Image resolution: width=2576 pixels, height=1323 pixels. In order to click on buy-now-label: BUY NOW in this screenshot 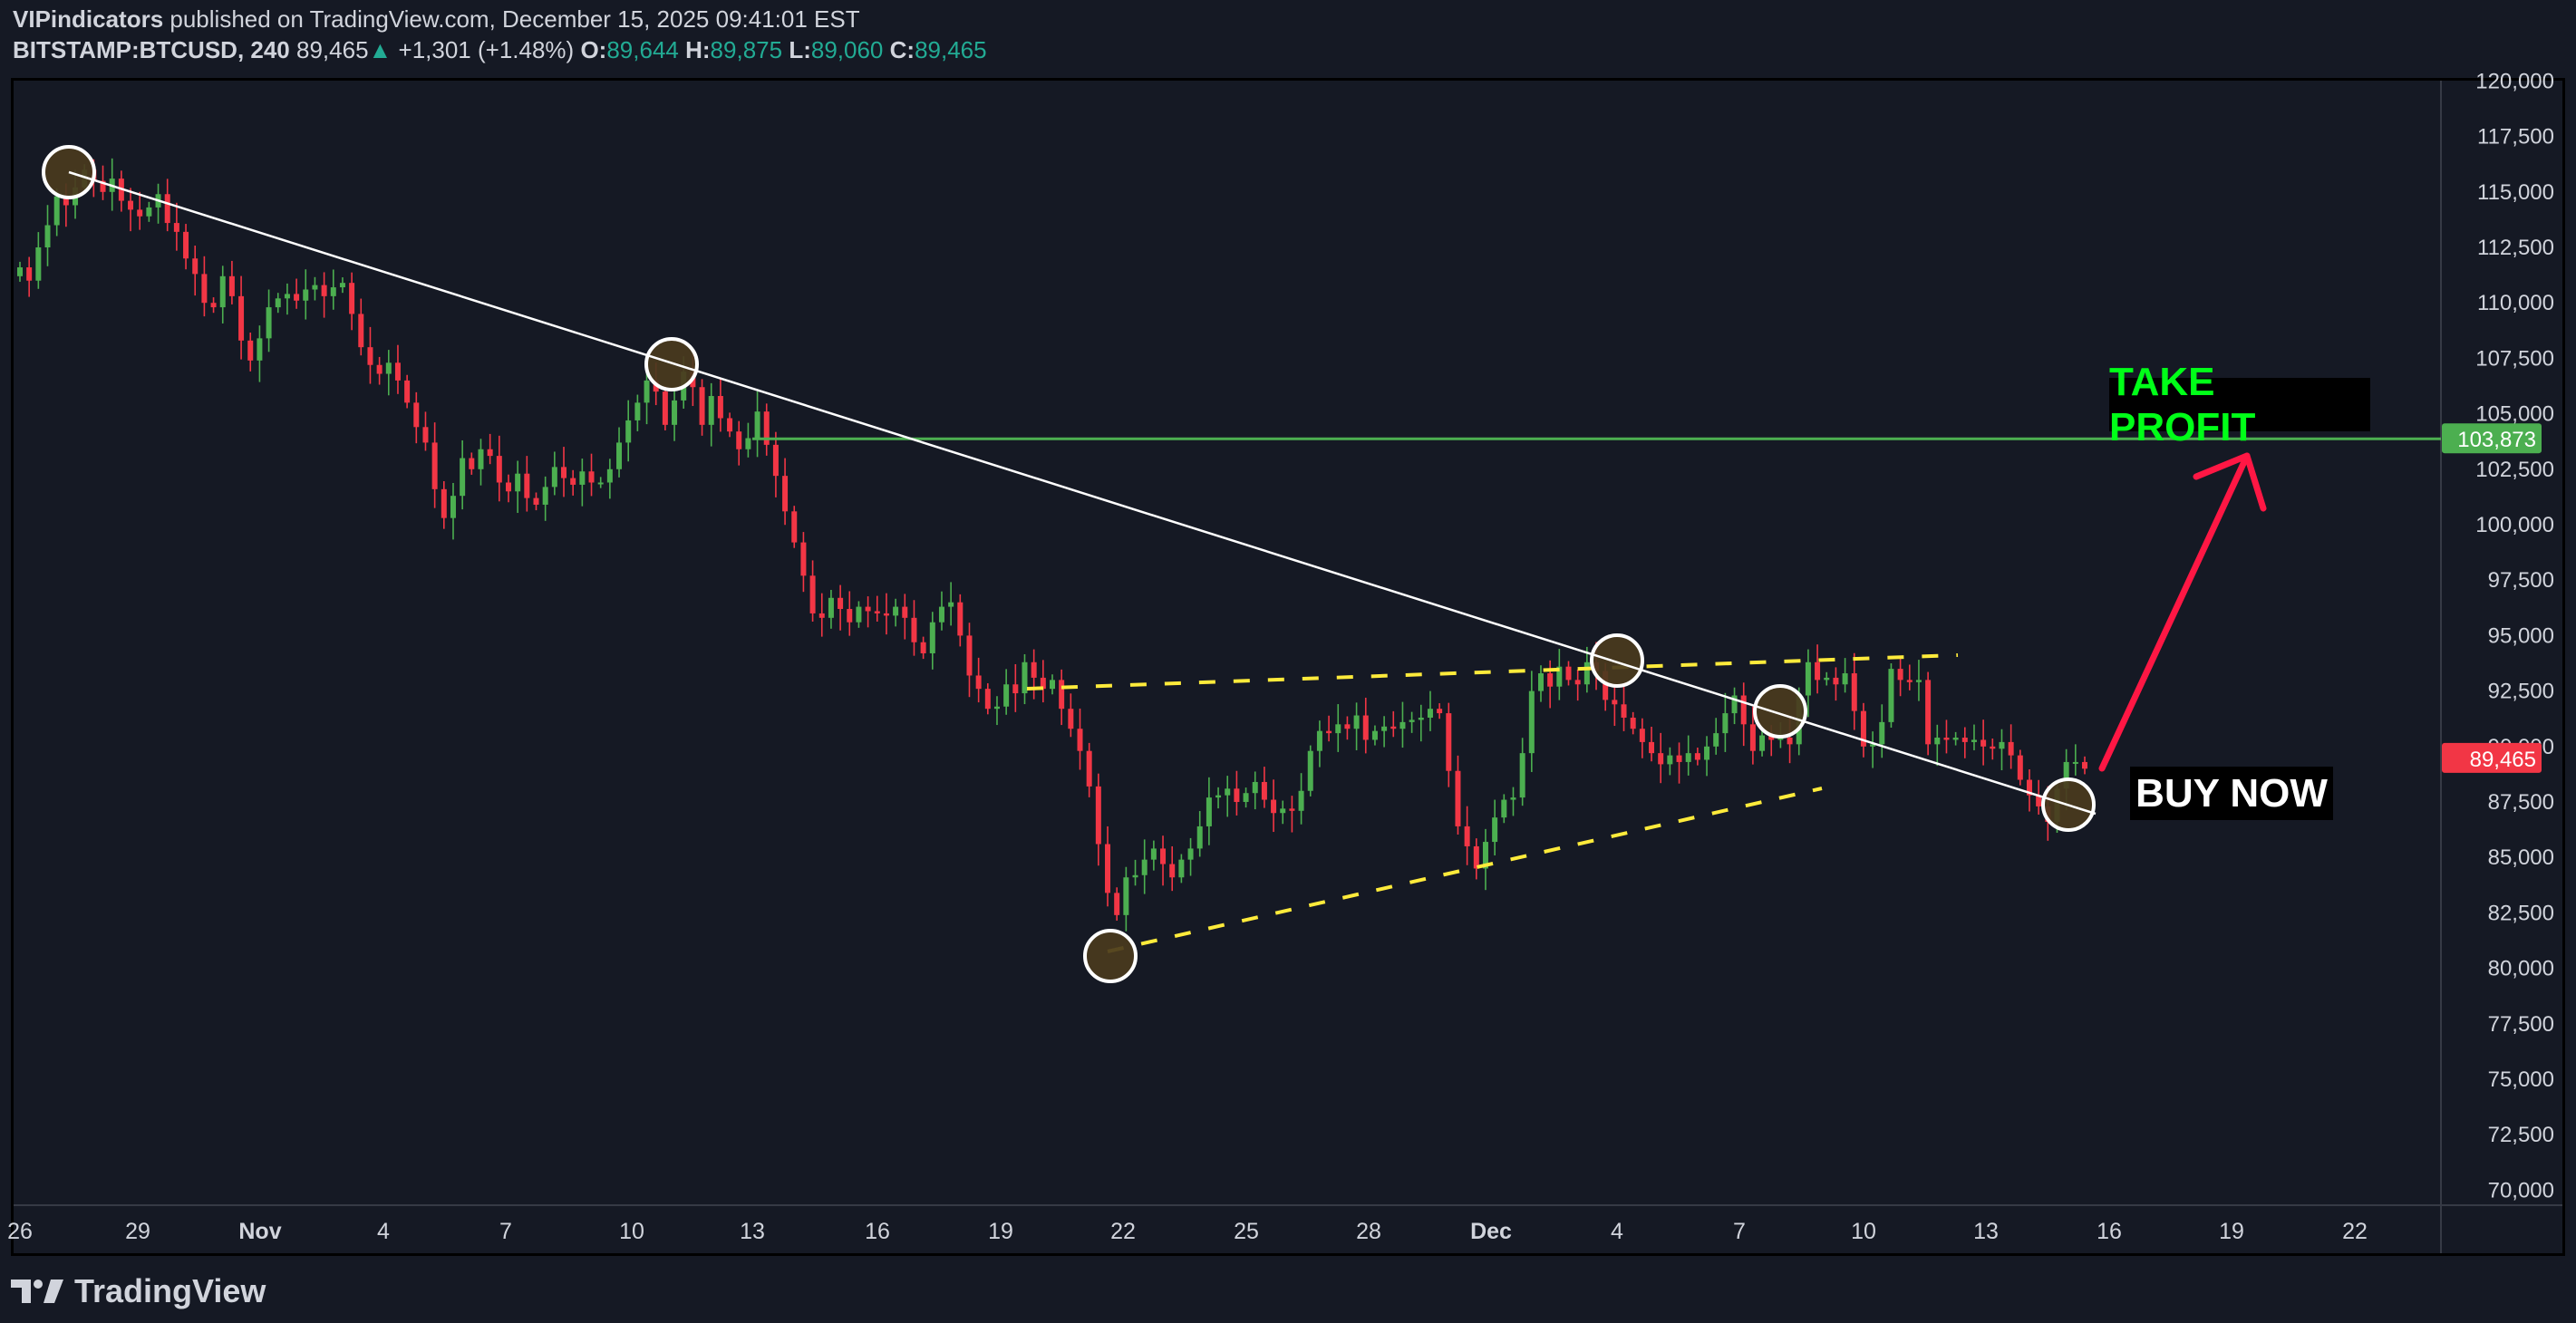, I will do `click(2231, 794)`.